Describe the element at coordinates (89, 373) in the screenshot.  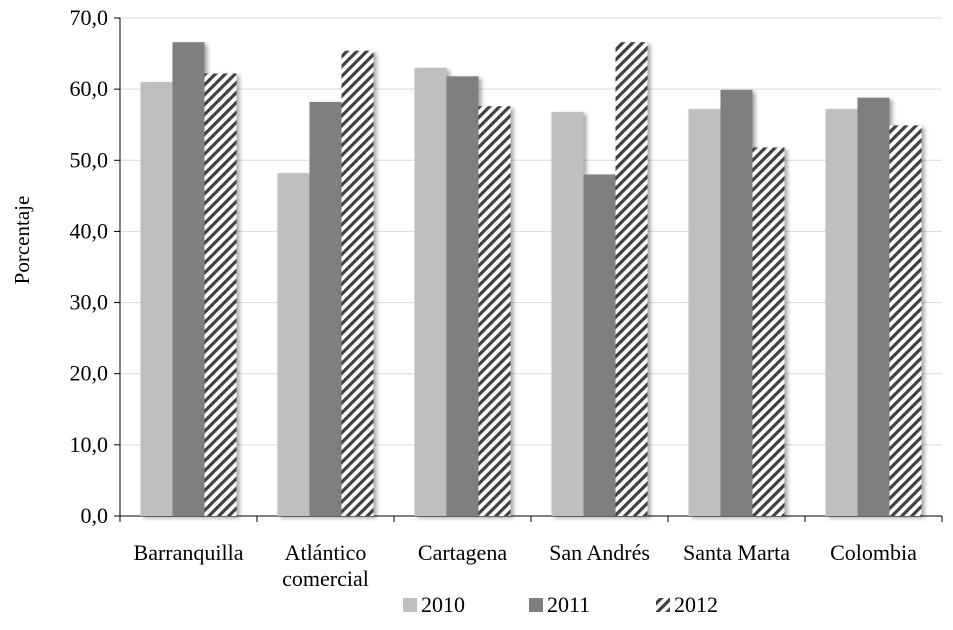
I see `y-tick-label: 20,0` at that location.